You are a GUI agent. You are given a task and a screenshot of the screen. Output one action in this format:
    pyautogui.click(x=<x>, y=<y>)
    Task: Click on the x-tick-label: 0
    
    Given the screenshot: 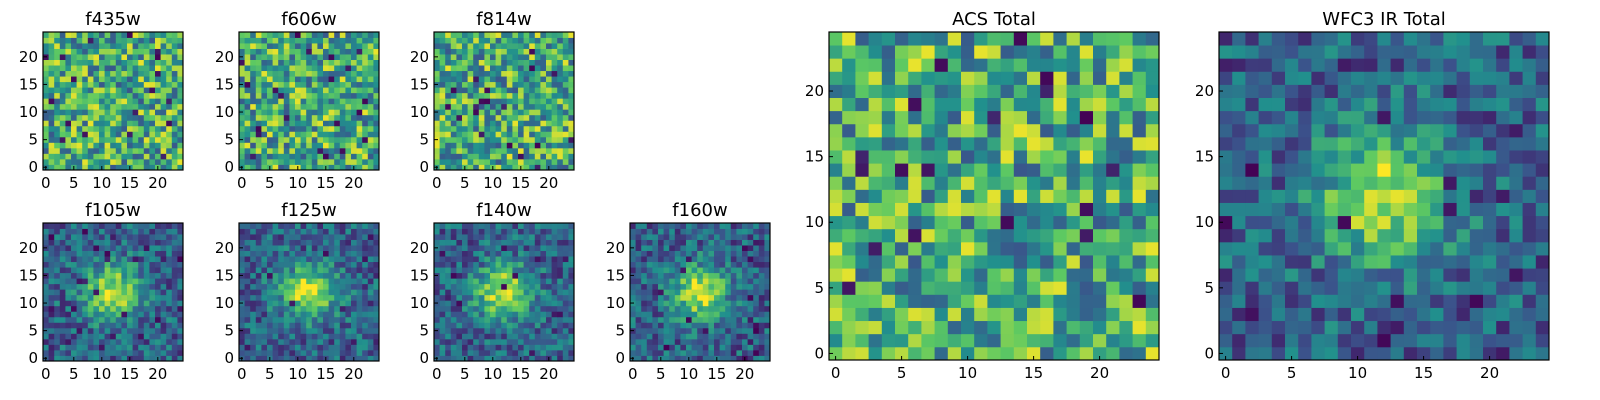 What is the action you would take?
    pyautogui.click(x=46, y=374)
    